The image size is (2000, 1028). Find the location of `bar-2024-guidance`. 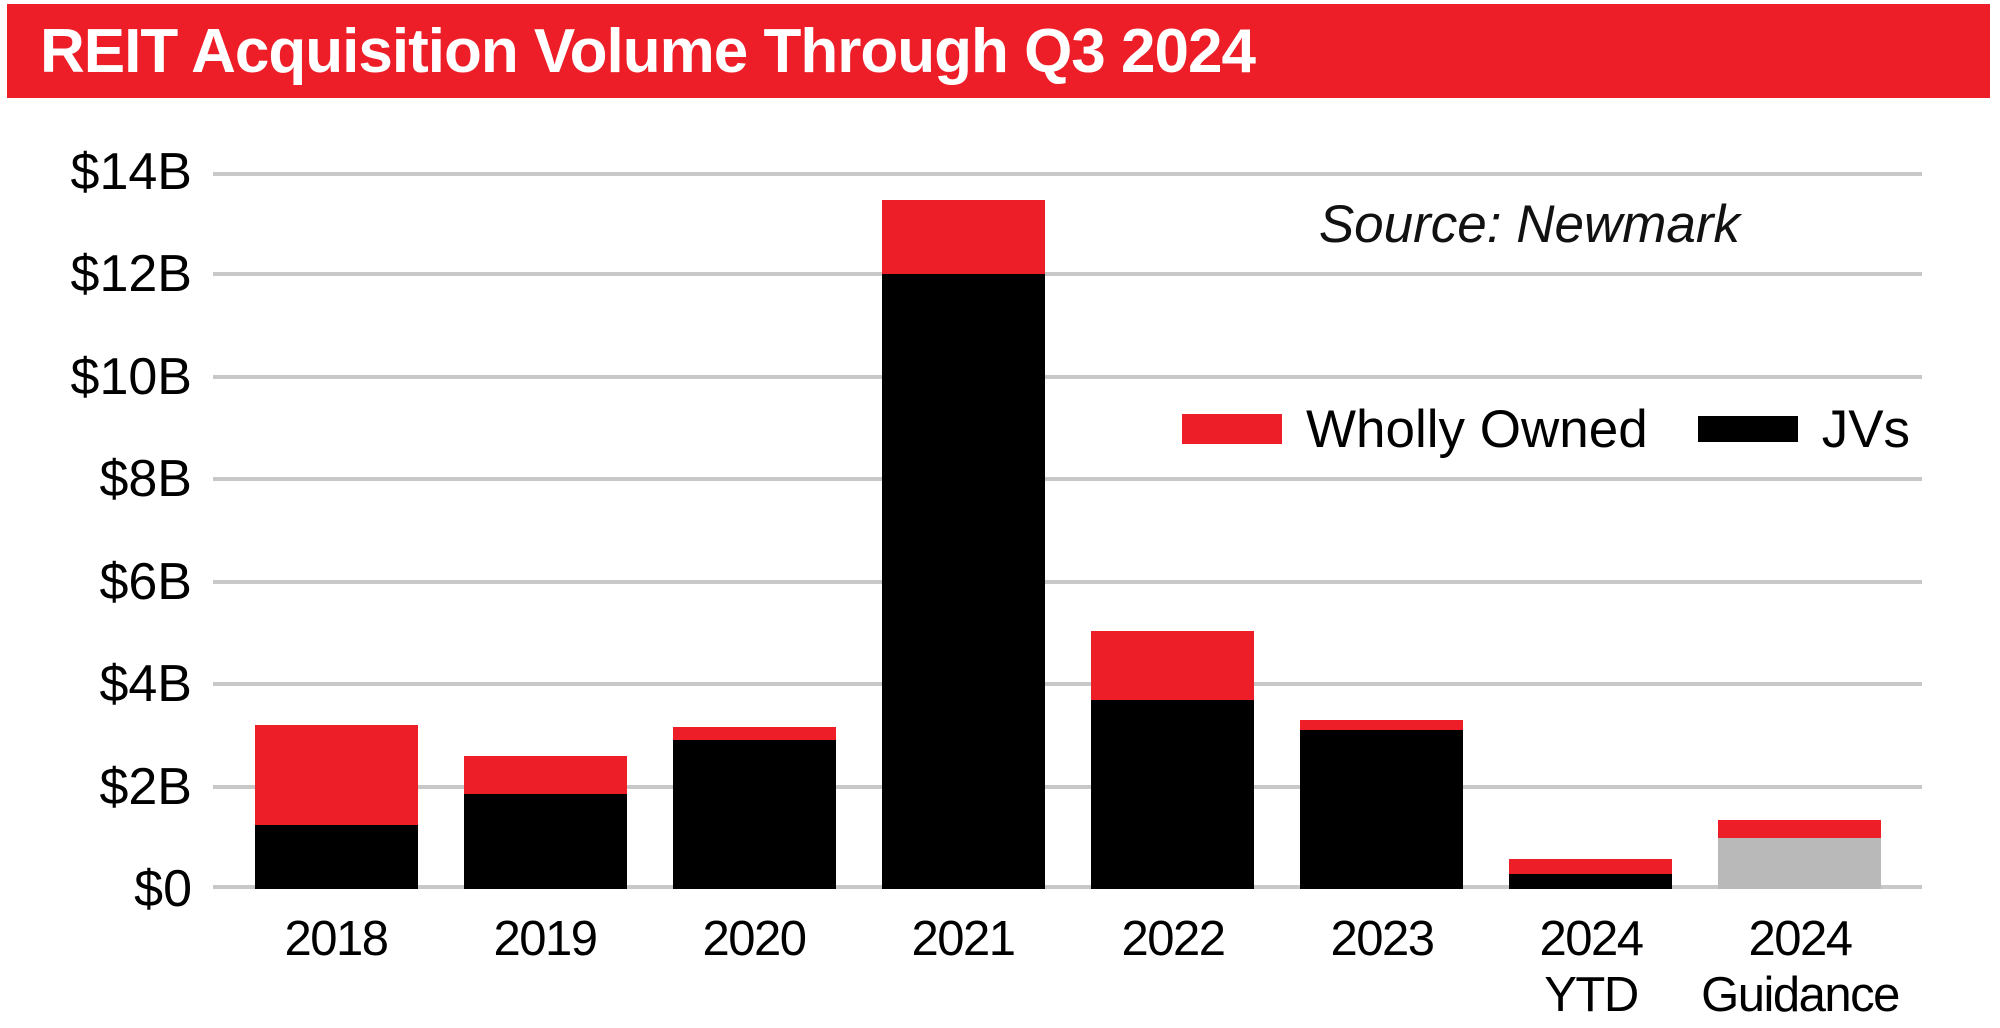

bar-2024-guidance is located at coordinates (1799, 854).